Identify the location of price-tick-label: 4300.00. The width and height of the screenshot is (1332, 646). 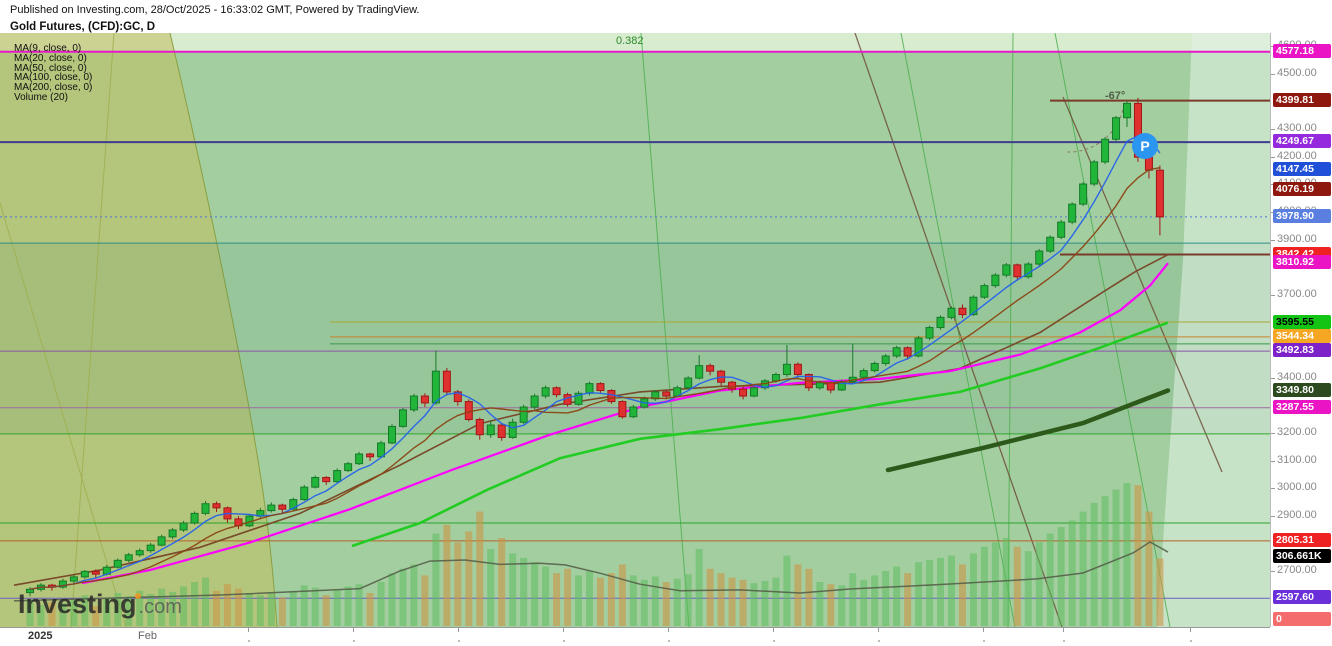
(1294, 128).